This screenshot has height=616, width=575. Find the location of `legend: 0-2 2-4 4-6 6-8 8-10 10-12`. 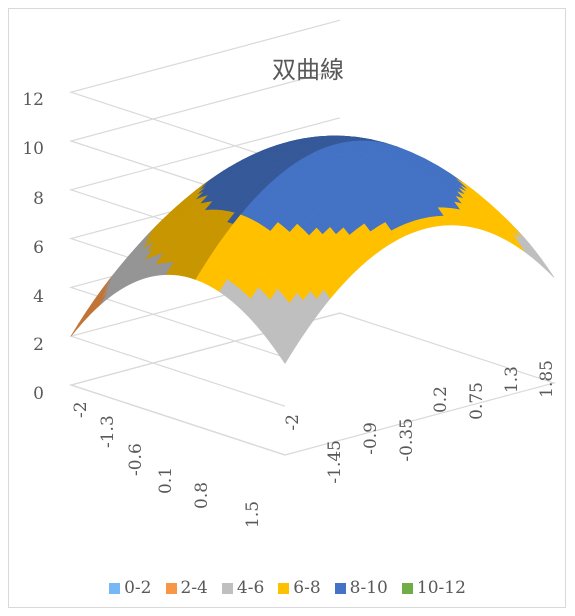

legend: 0-2 2-4 4-6 6-8 8-10 10-12 is located at coordinates (287, 588).